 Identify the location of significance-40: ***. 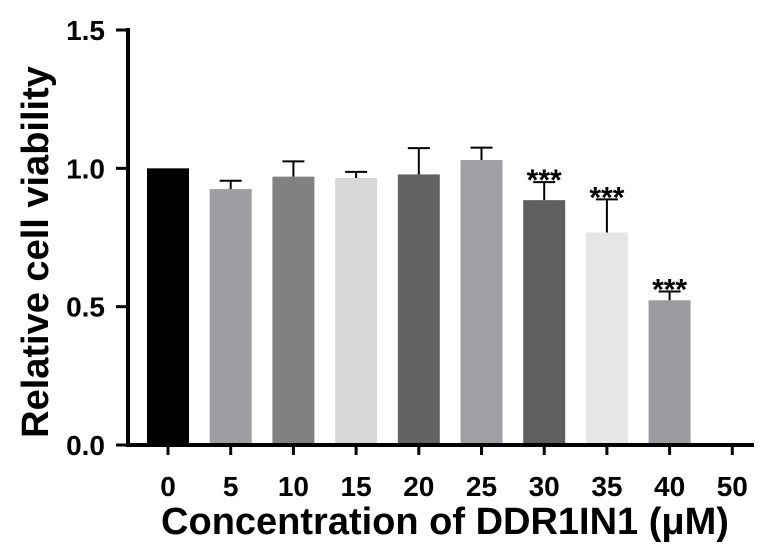
(669, 289).